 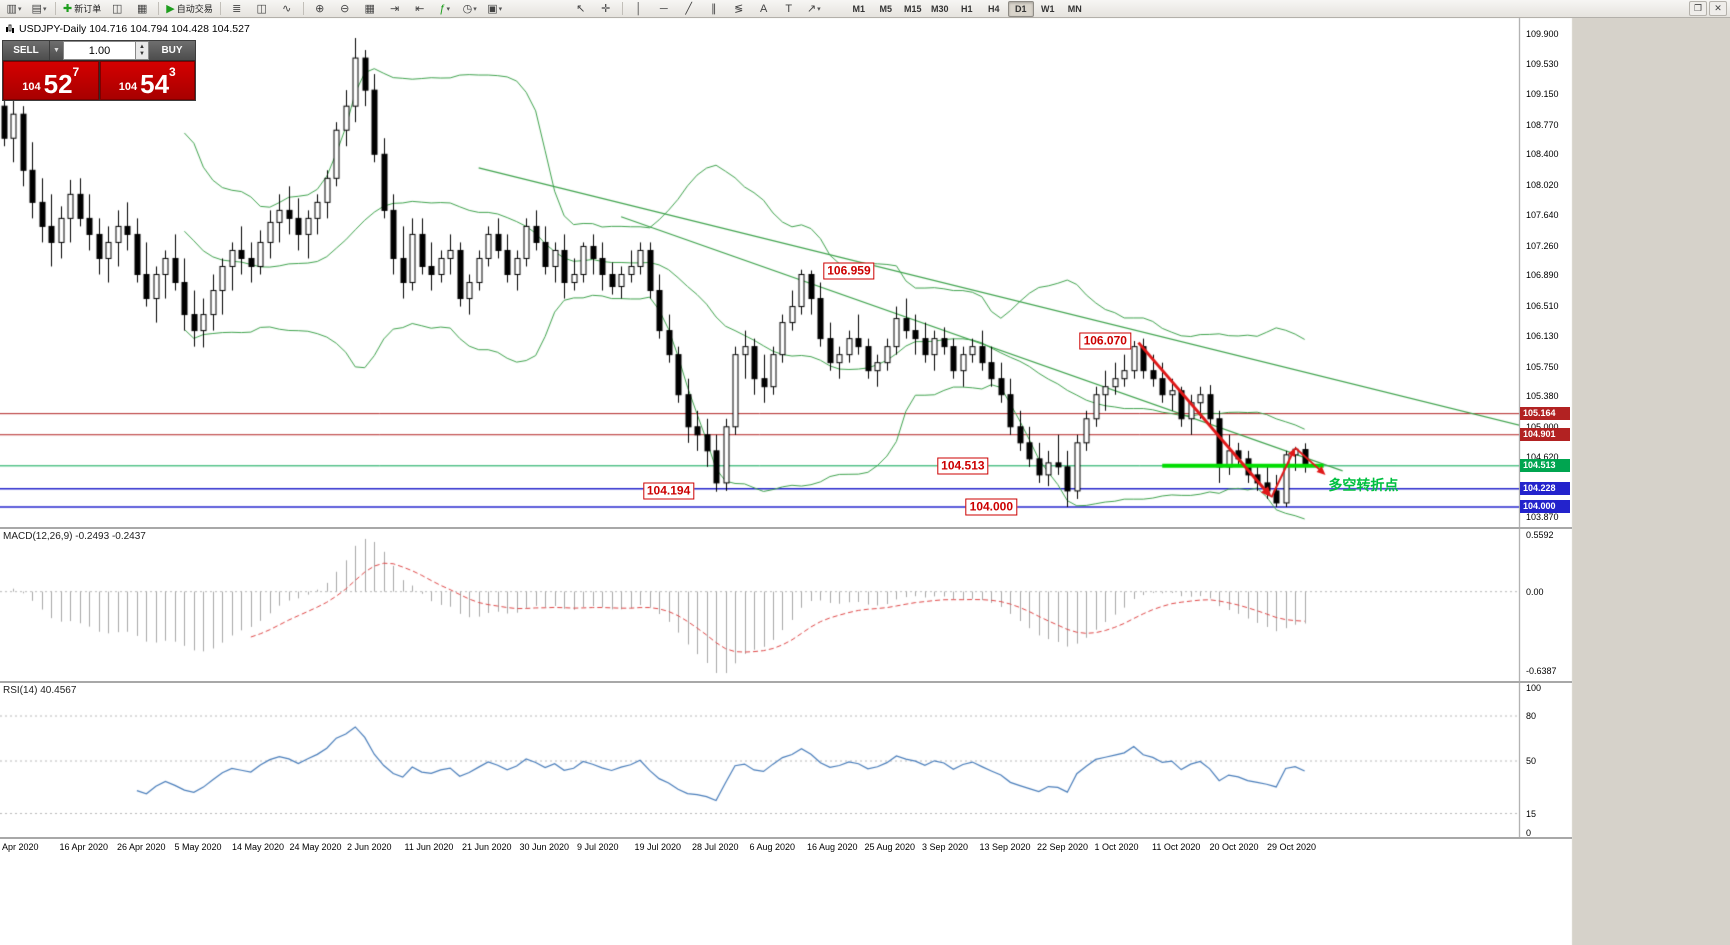 What do you see at coordinates (849, 271) in the screenshot?
I see `price-annotation: 106.959` at bounding box center [849, 271].